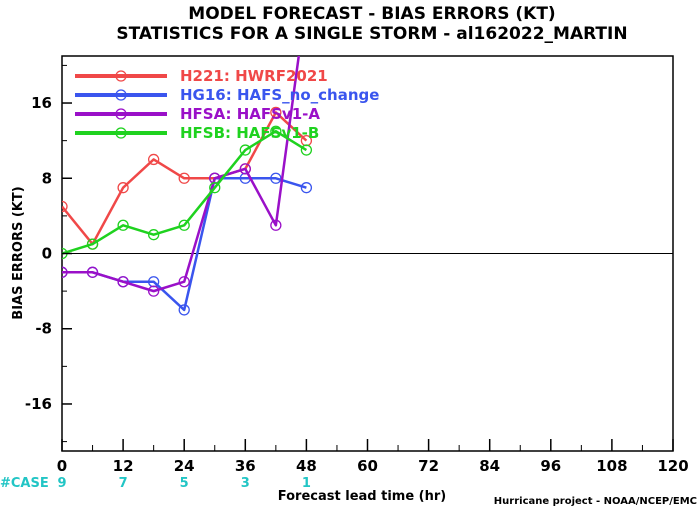 This screenshot has width=700, height=512. Describe the element at coordinates (18, 252) in the screenshot. I see `y-axis-label: BIAS ERRORS (KT)` at that location.